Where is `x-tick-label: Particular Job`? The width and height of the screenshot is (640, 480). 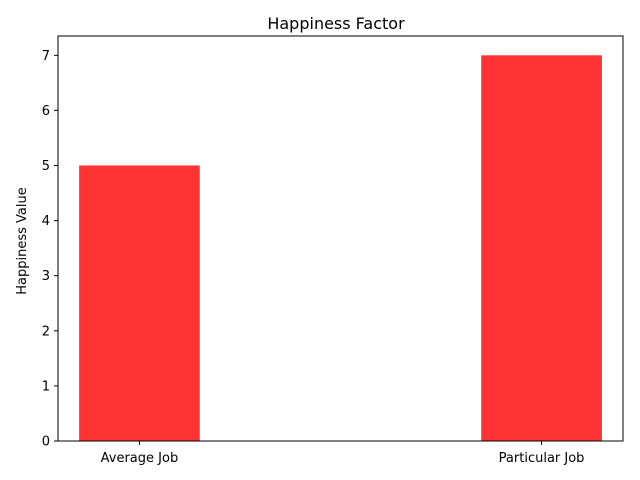 x-tick-label: Particular Job is located at coordinates (542, 458).